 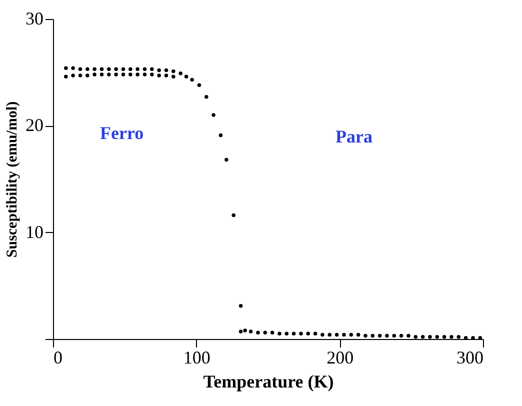 I want to click on y-axis-title: Susceptibility (emu/mol), so click(x=12, y=179).